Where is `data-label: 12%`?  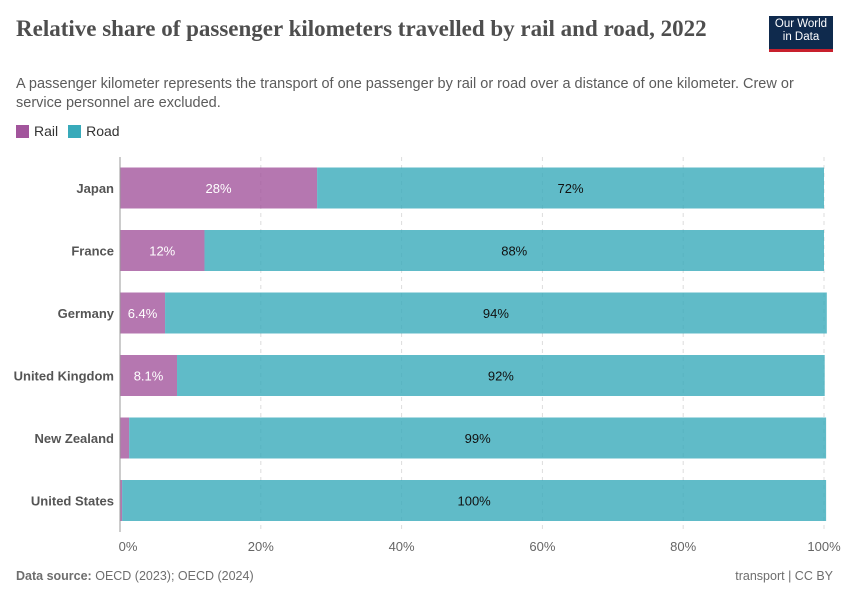 data-label: 12% is located at coordinates (162, 251).